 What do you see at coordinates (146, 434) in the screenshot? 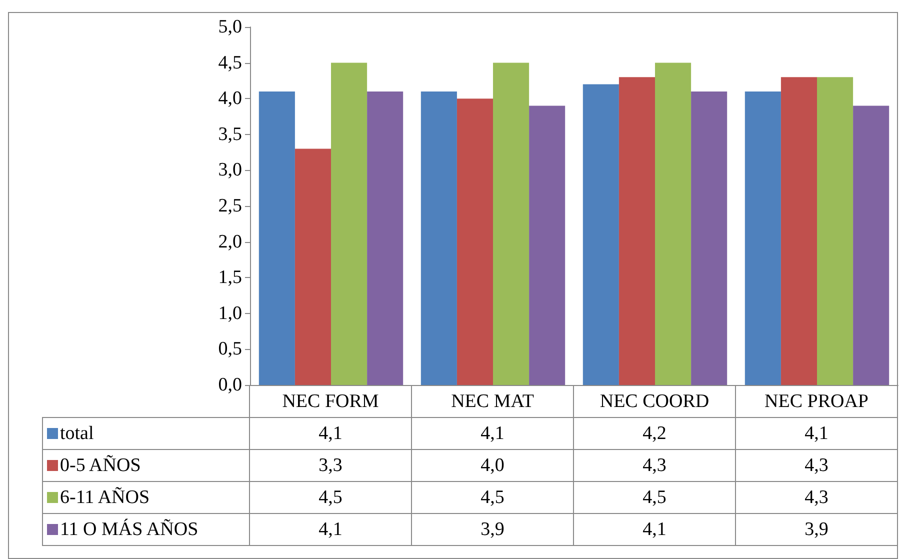
I see `legend-label: total` at bounding box center [146, 434].